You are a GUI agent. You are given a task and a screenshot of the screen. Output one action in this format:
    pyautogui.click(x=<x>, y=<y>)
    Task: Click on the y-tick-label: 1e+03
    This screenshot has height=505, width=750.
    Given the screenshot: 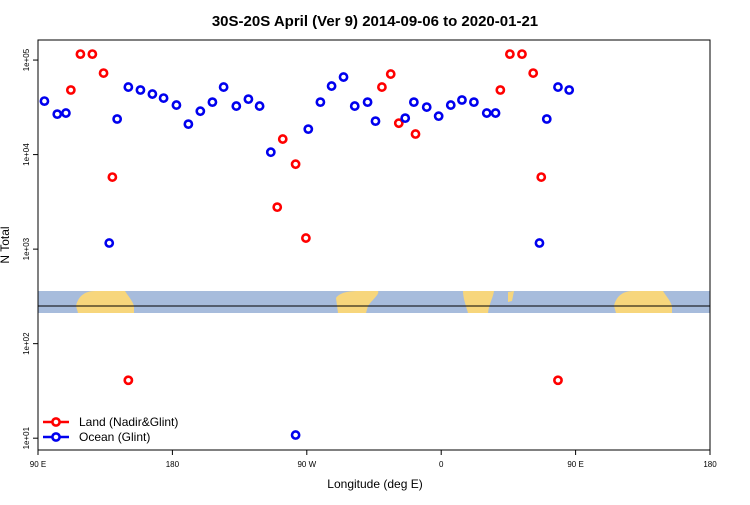 What is the action you would take?
    pyautogui.click(x=26, y=248)
    